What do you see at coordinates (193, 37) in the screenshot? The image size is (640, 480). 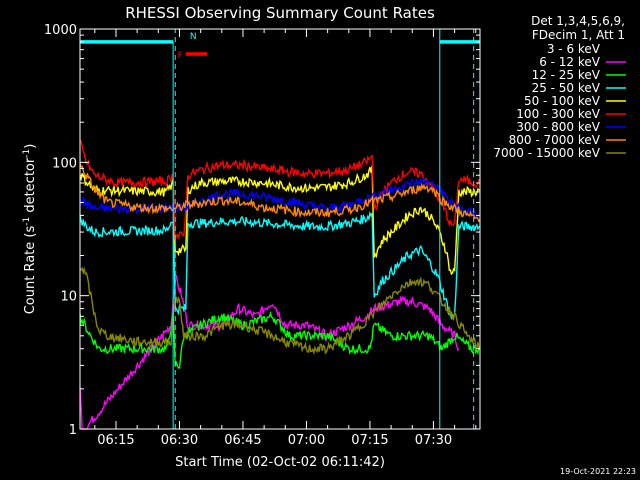 I see `state-label-3: N` at bounding box center [193, 37].